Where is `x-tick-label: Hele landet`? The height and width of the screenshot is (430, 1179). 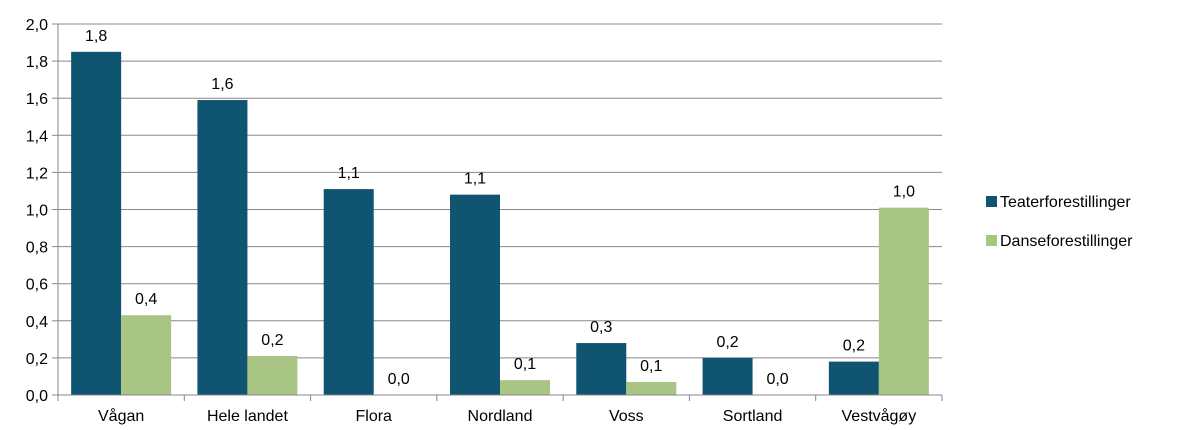
x-tick-label: Hele landet is located at coordinates (248, 416).